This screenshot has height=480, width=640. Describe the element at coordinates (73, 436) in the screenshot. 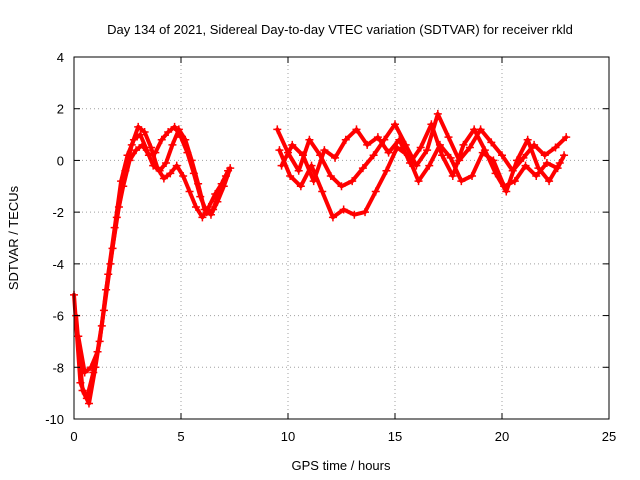

I see `x-tick-label: 0` at that location.